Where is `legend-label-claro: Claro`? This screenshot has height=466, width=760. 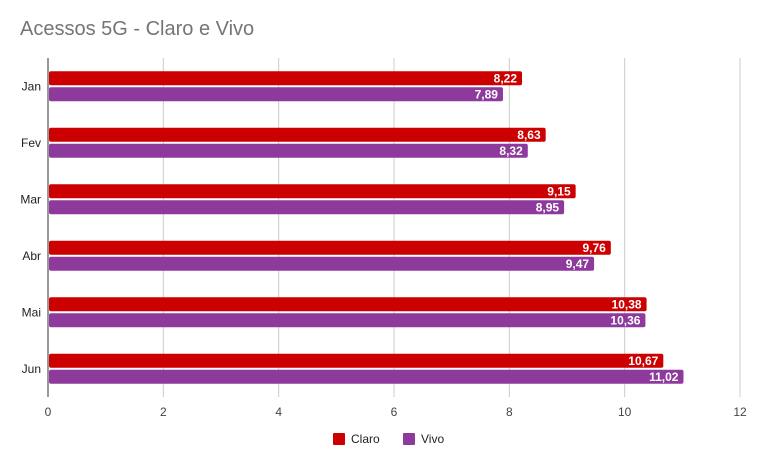
legend-label-claro: Claro is located at coordinates (365, 439).